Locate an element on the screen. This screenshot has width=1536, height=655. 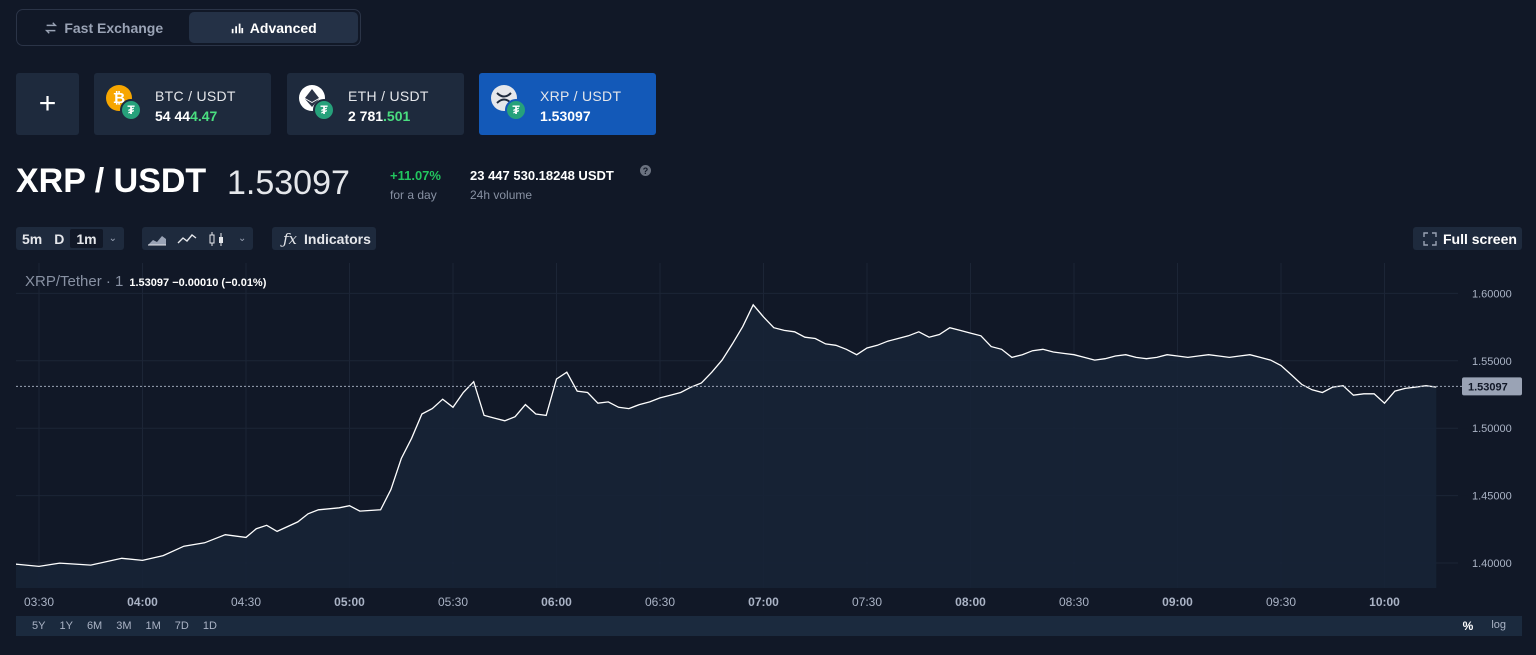
swap-arrows-icon is located at coordinates (51, 27).